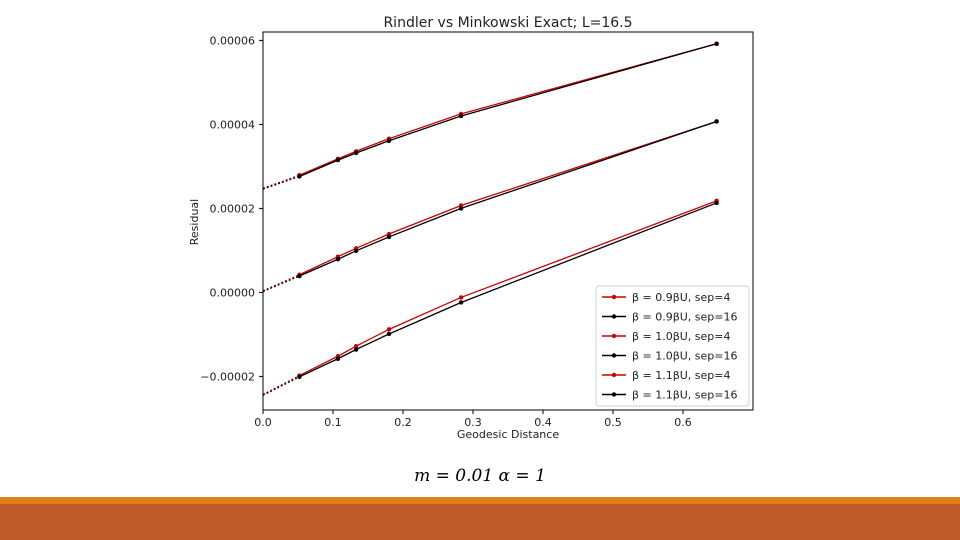 Image resolution: width=960 pixels, height=540 pixels. Describe the element at coordinates (480, 476) in the screenshot. I see `formula-caption: m = 0.01 α = 1` at that location.